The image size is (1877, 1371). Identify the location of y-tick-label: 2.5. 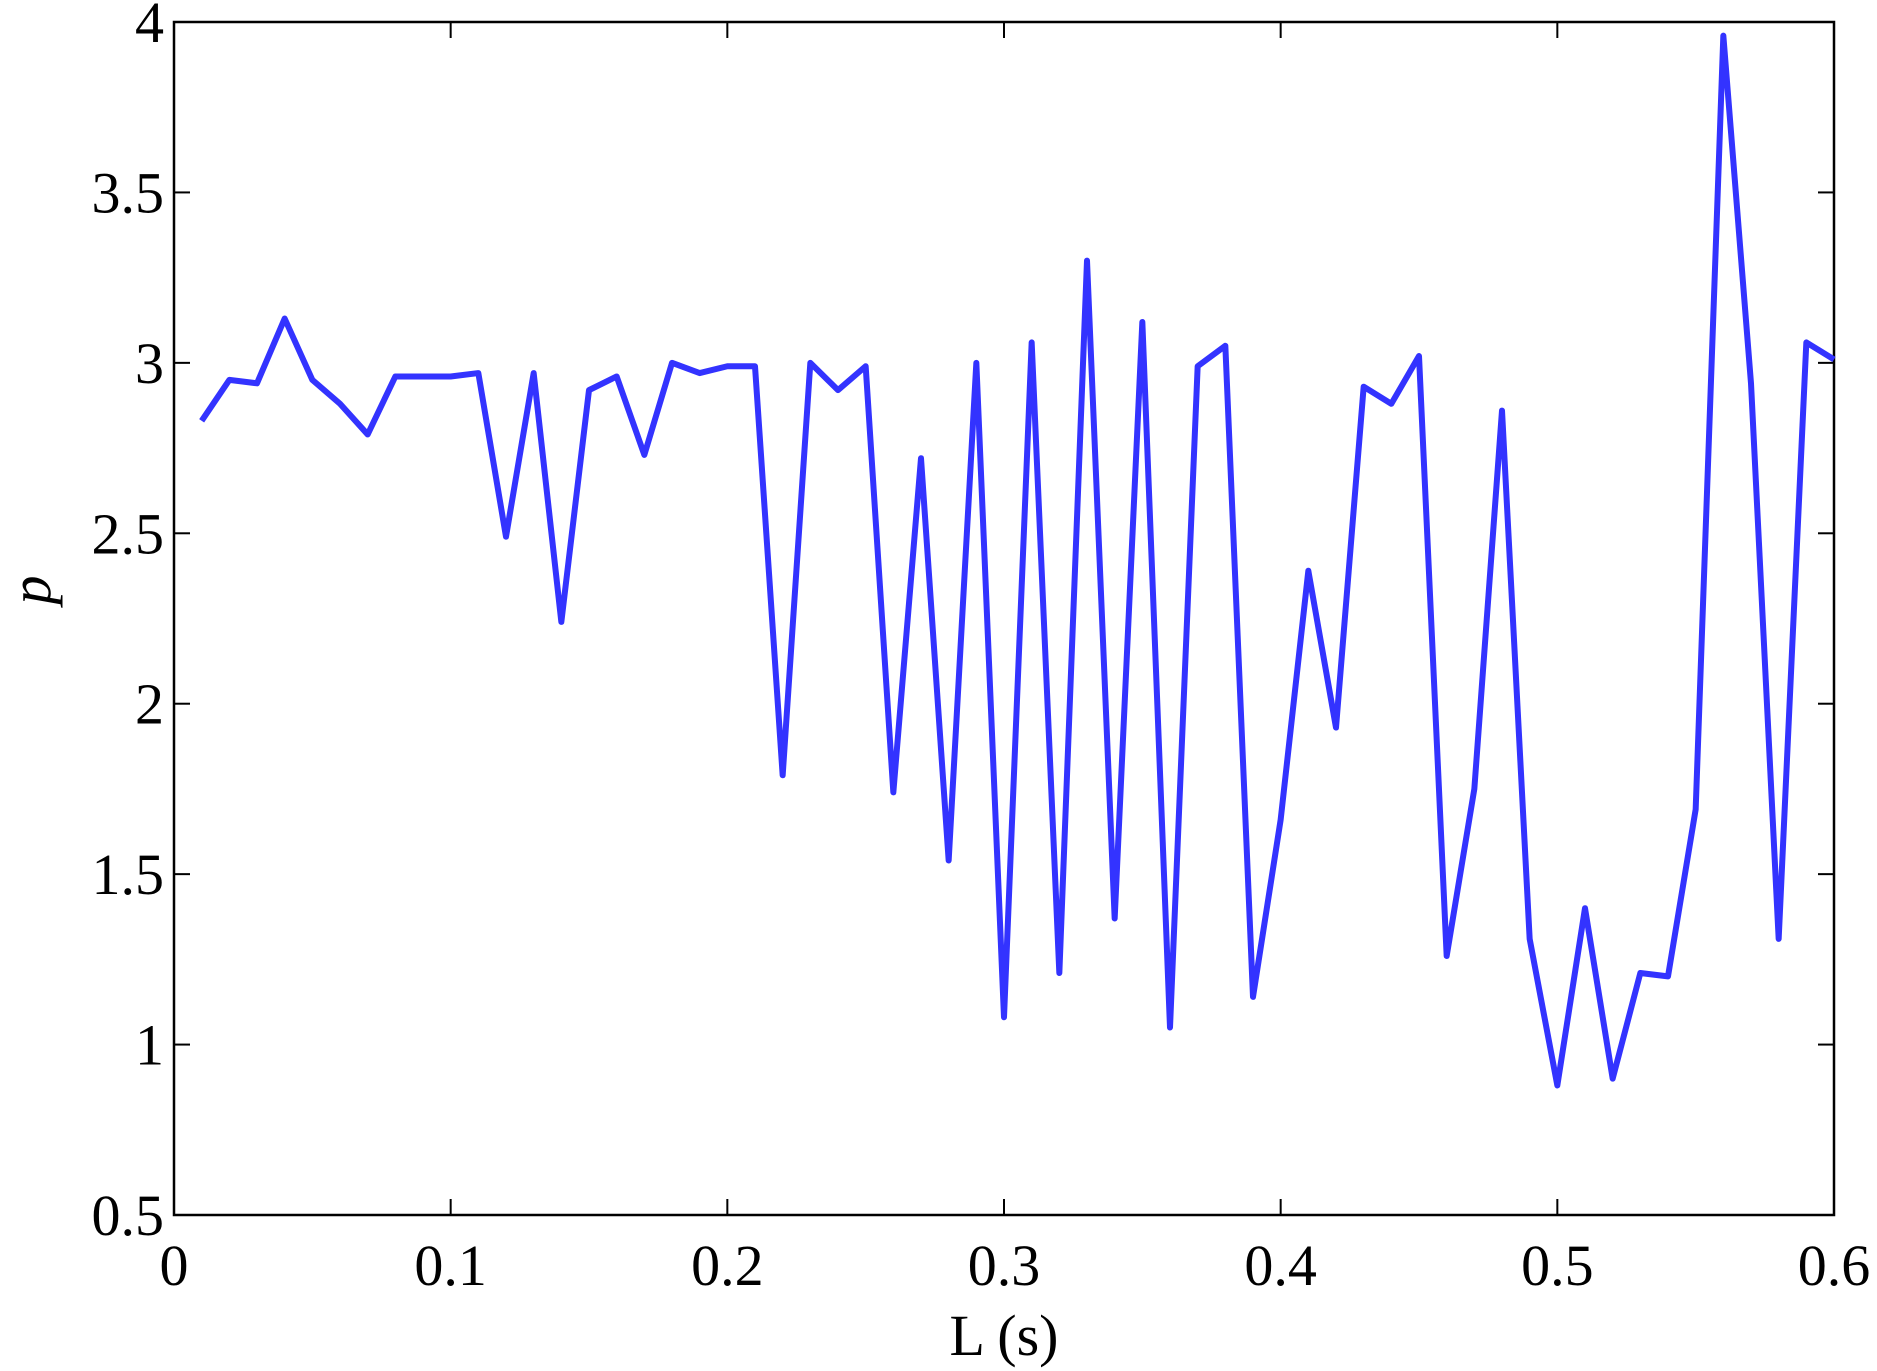
(128, 533).